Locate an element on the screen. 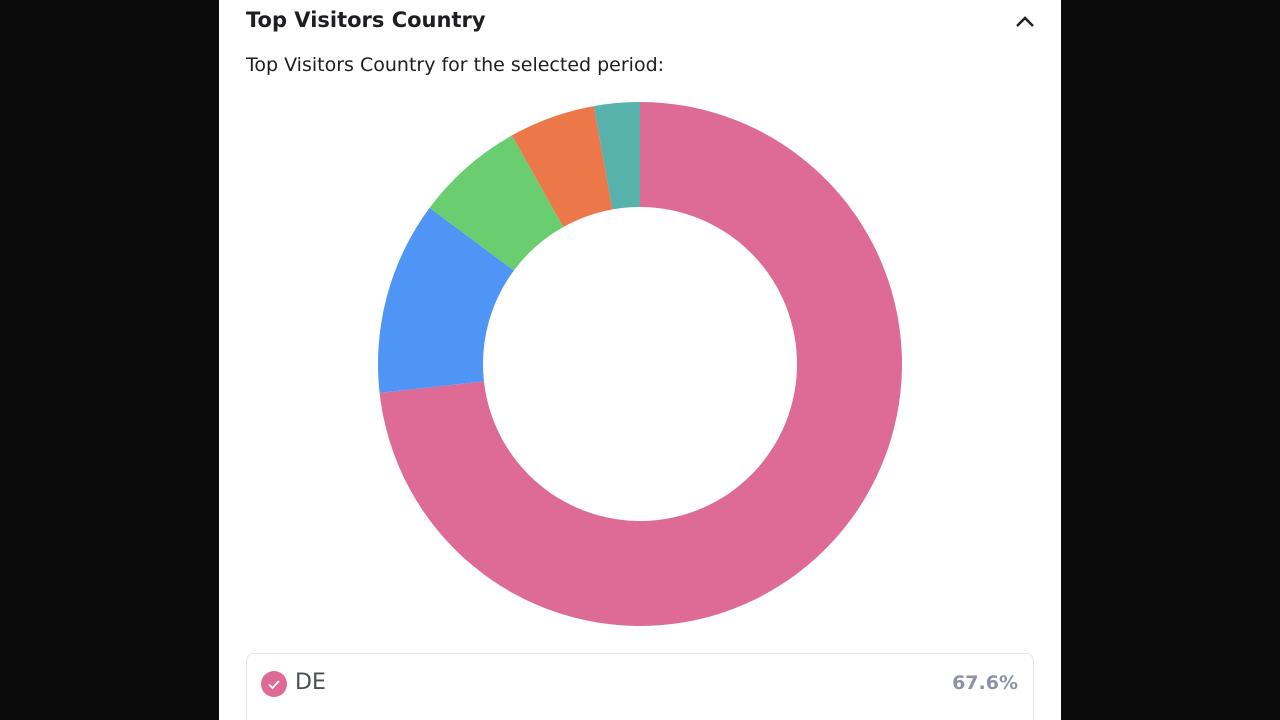  legend-label: DE is located at coordinates (310, 682).